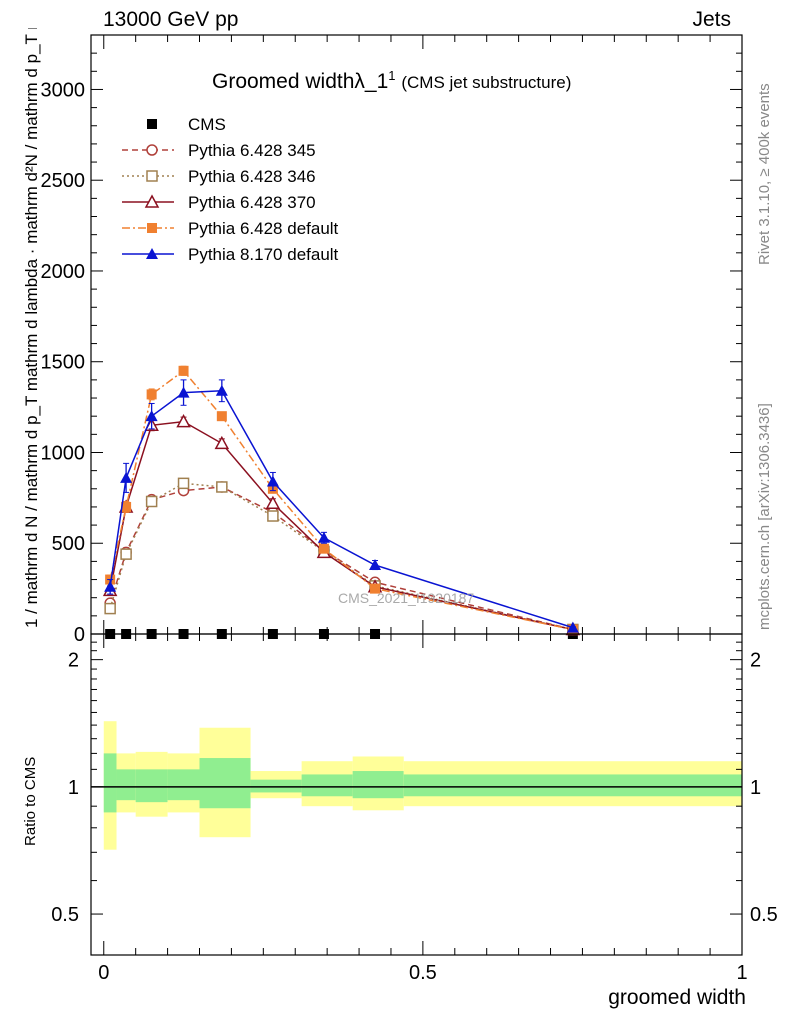 The width and height of the screenshot is (786, 1024). Describe the element at coordinates (764, 915) in the screenshot. I see `ratio-y-tick-label-right: 0.5` at that location.